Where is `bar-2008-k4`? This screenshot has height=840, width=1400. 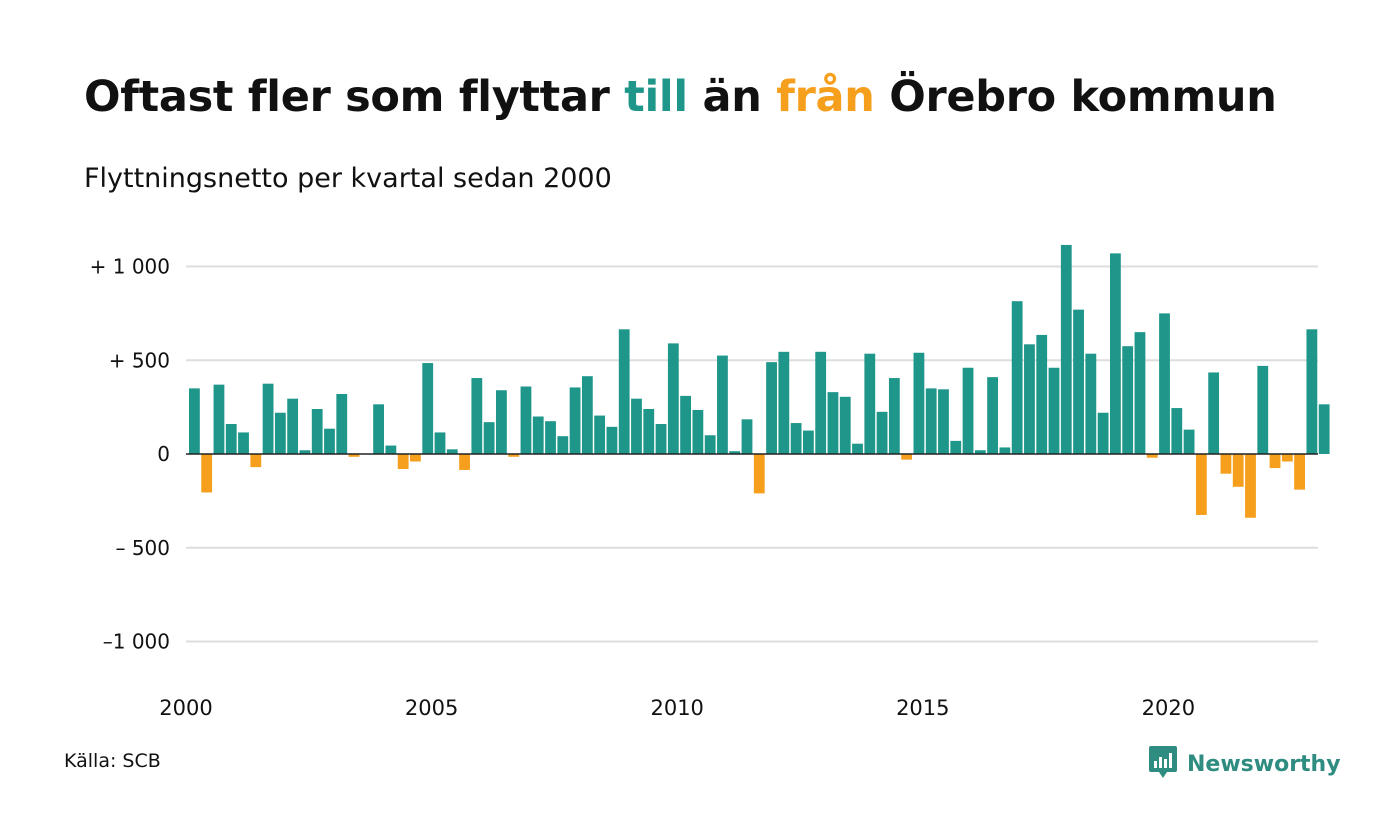
bar-2008-k4 is located at coordinates (624, 391).